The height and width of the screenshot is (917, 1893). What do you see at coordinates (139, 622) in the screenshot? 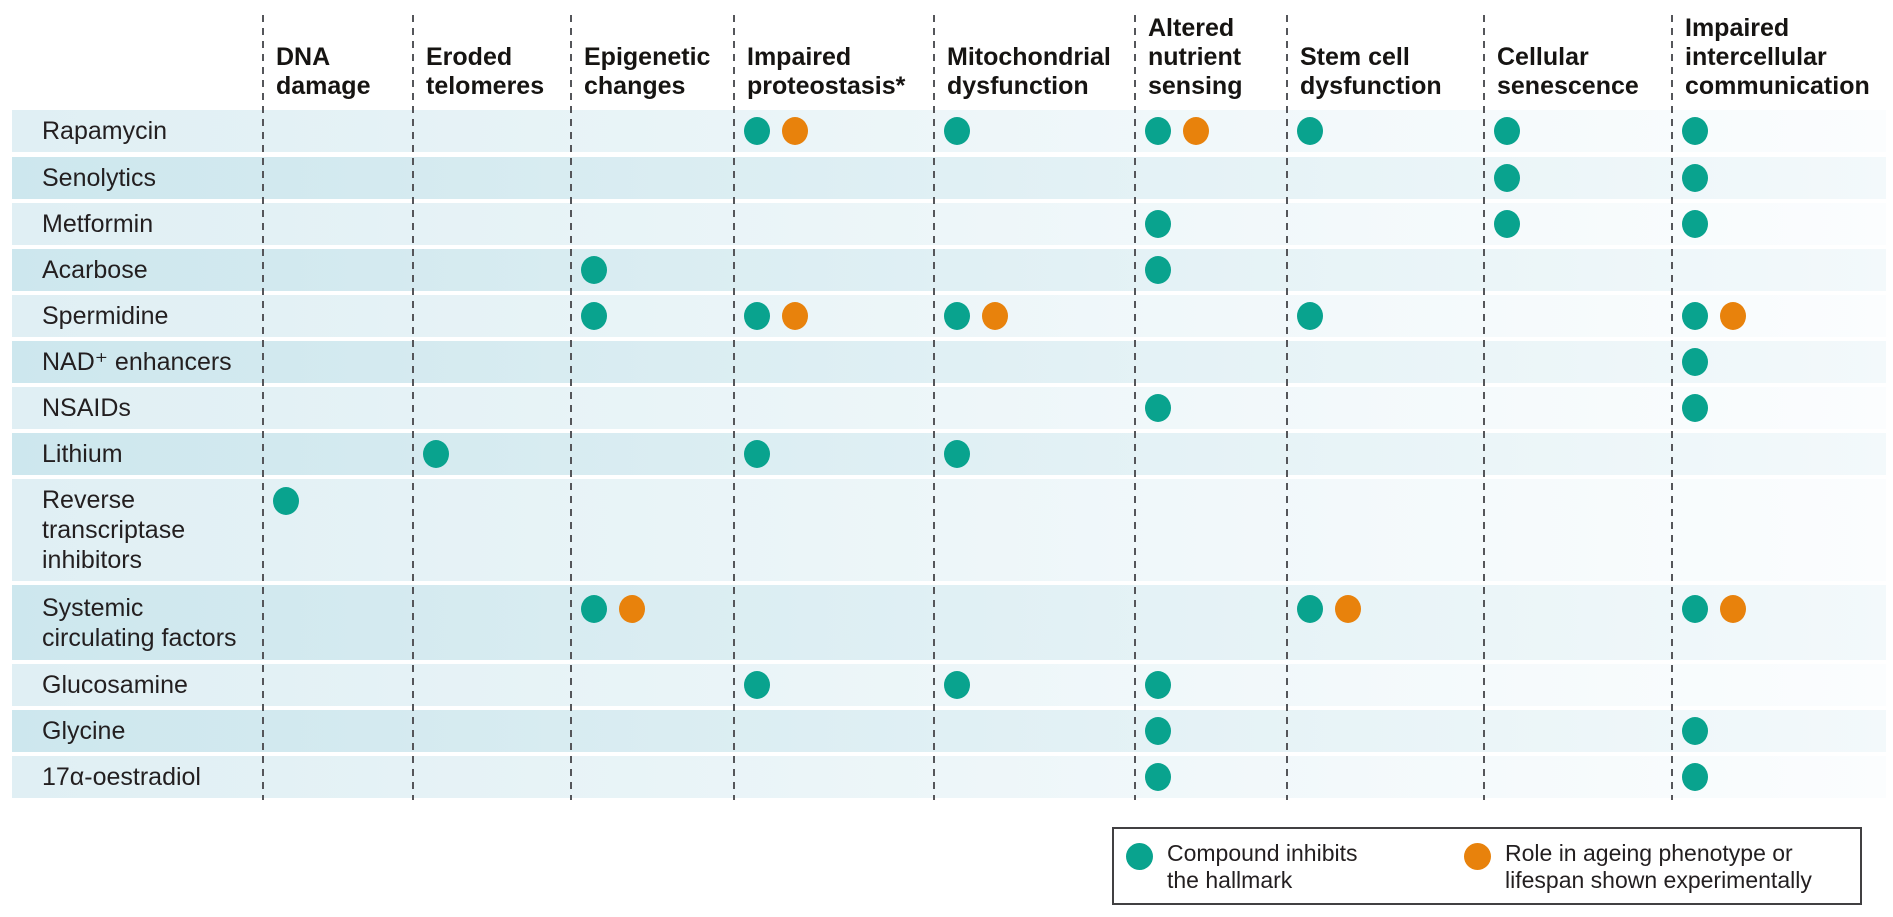
I see `row-label: Systemic circulating factors` at bounding box center [139, 622].